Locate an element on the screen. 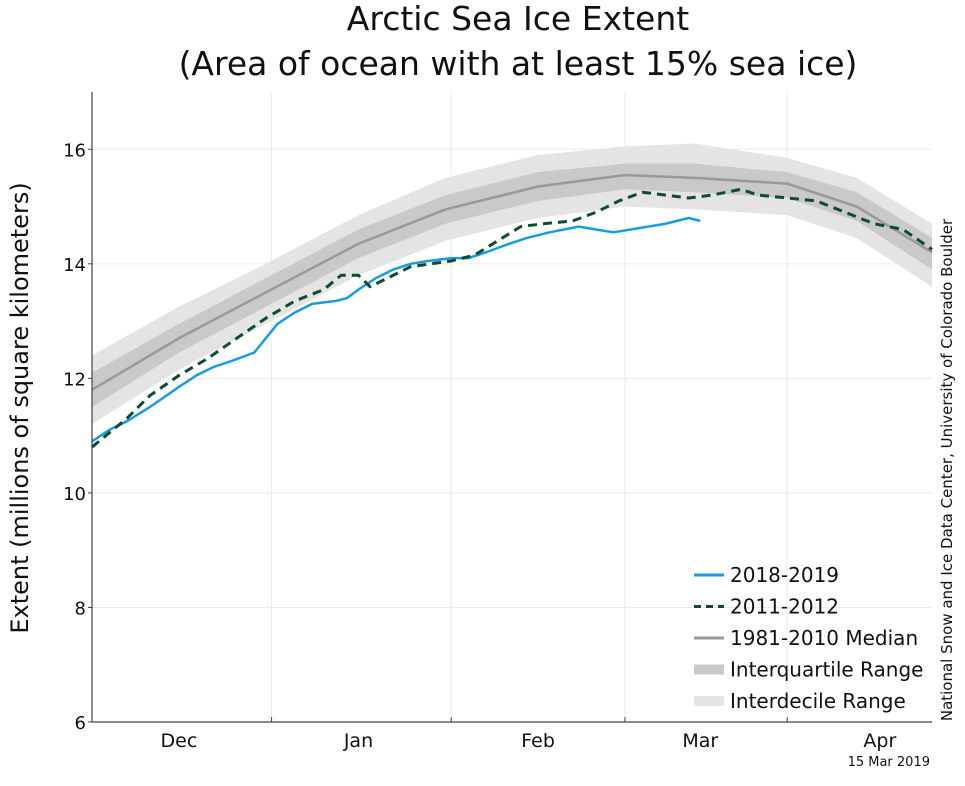 The width and height of the screenshot is (965, 786). x-tick-label-dec: Dec is located at coordinates (179, 741).